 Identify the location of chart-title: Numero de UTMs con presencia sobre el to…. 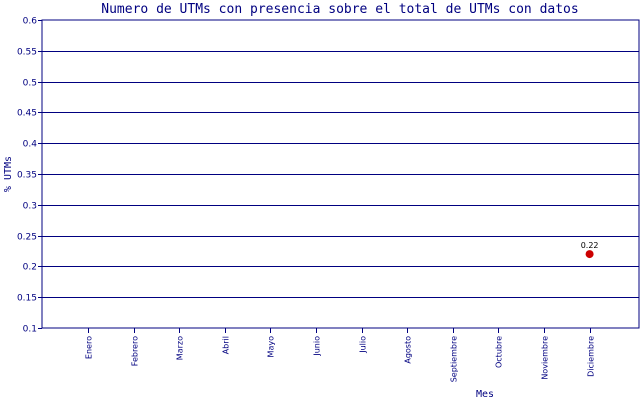
(339, 9).